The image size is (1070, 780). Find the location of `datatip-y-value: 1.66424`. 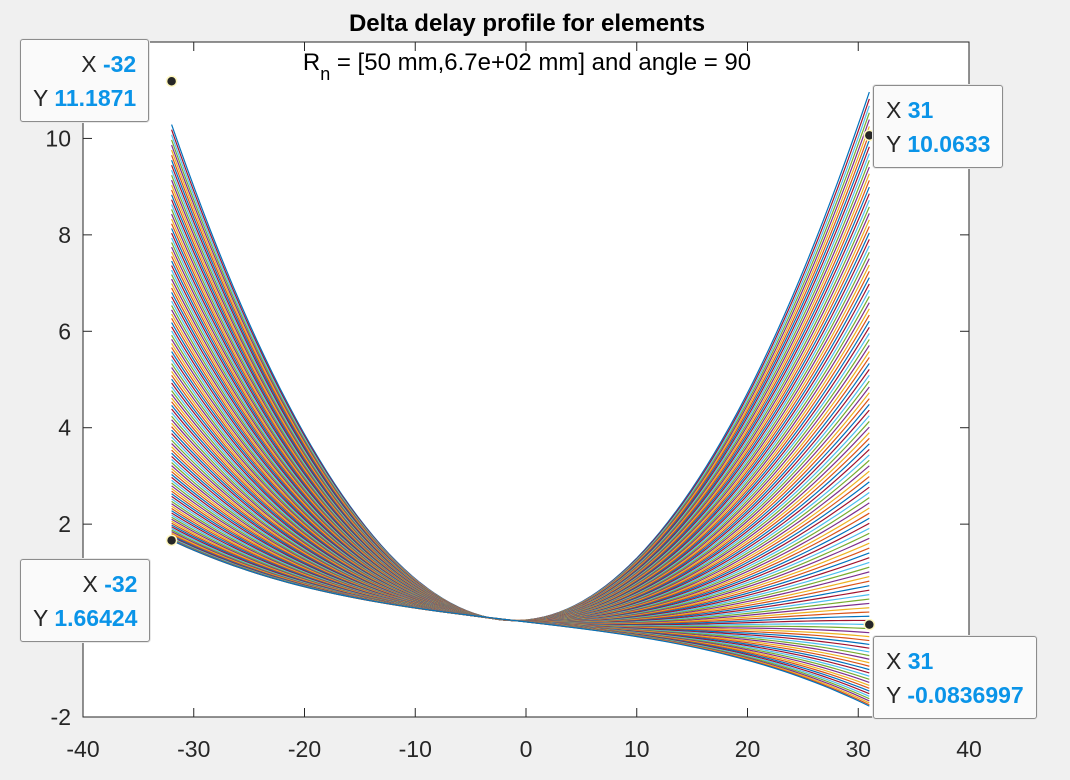

datatip-y-value: 1.66424 is located at coordinates (96, 618).